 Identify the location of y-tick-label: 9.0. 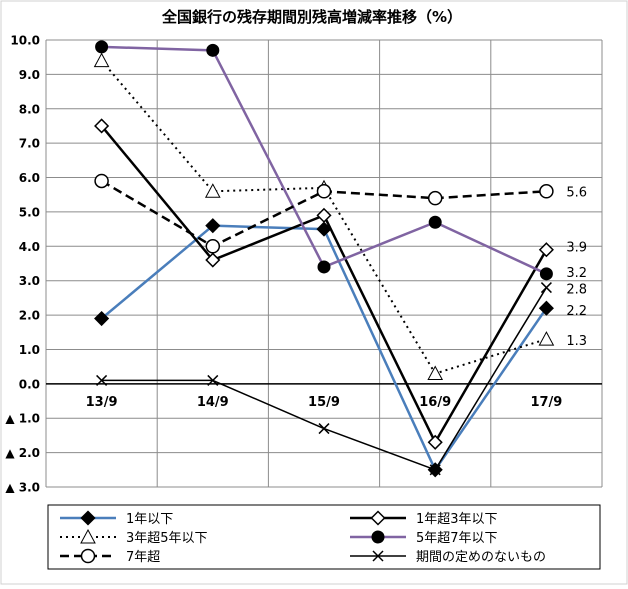
(29, 75).